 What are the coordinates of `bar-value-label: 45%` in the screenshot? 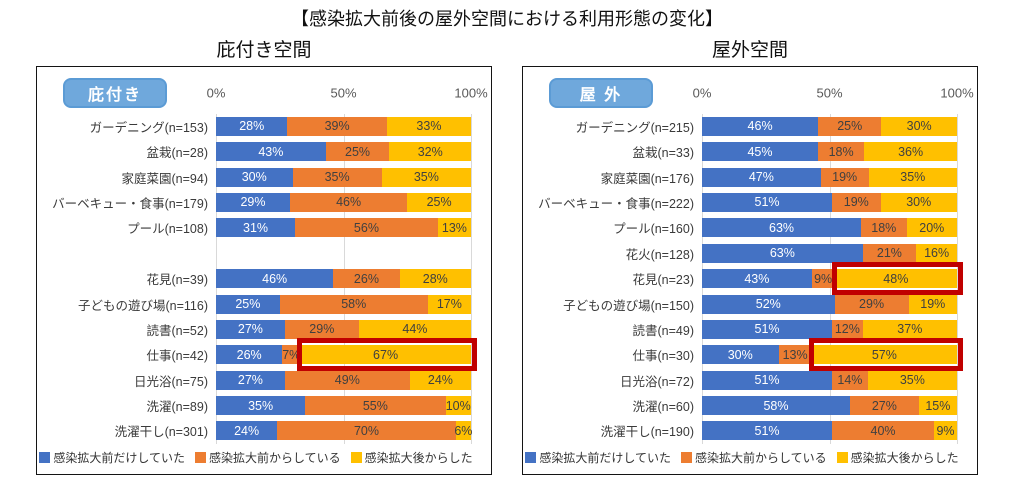 It's located at (760, 151).